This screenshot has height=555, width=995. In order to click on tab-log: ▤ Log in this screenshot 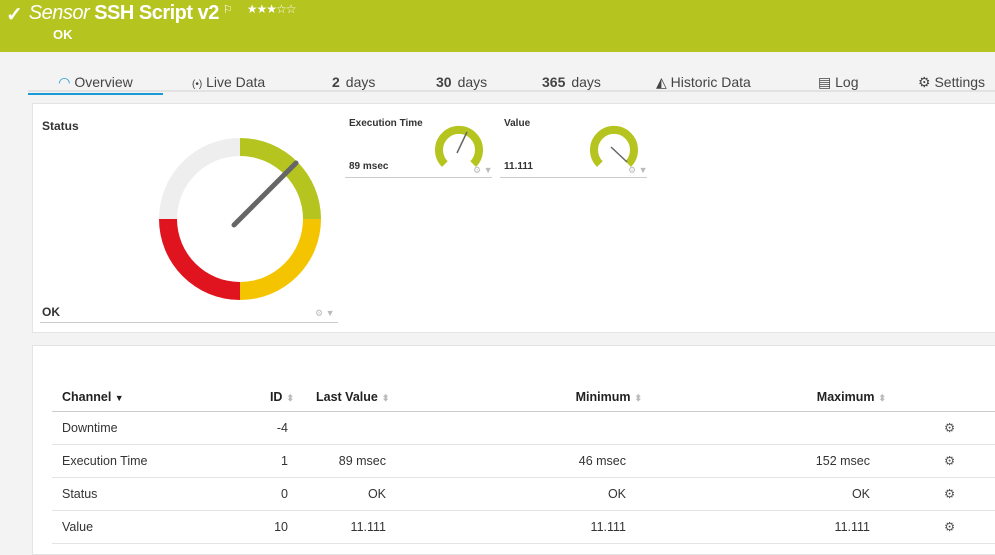, I will do `click(838, 82)`.